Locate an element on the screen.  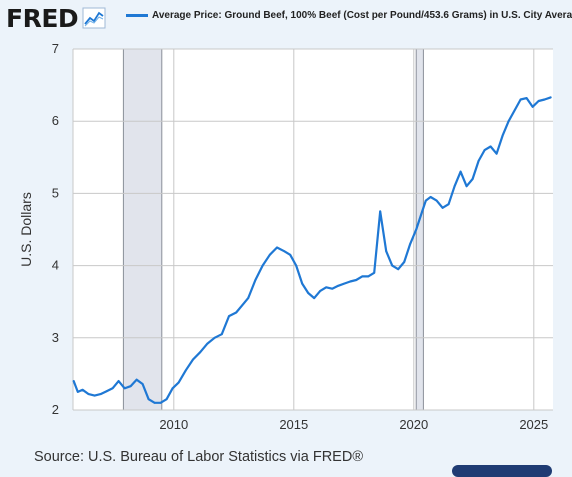
x-tick-label: 2025 is located at coordinates (533, 424).